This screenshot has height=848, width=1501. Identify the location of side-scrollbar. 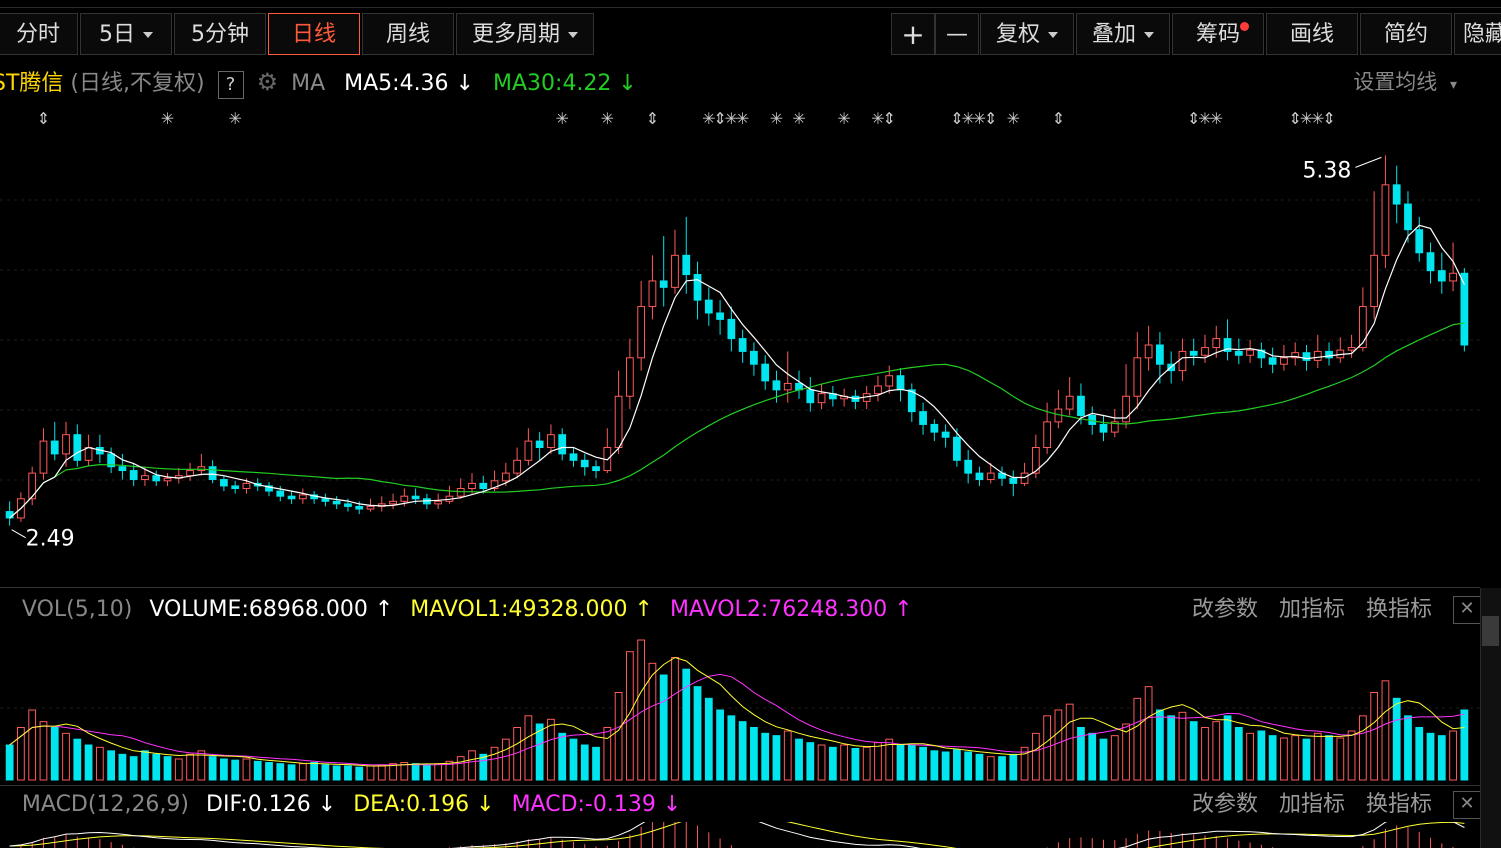
(1490, 718).